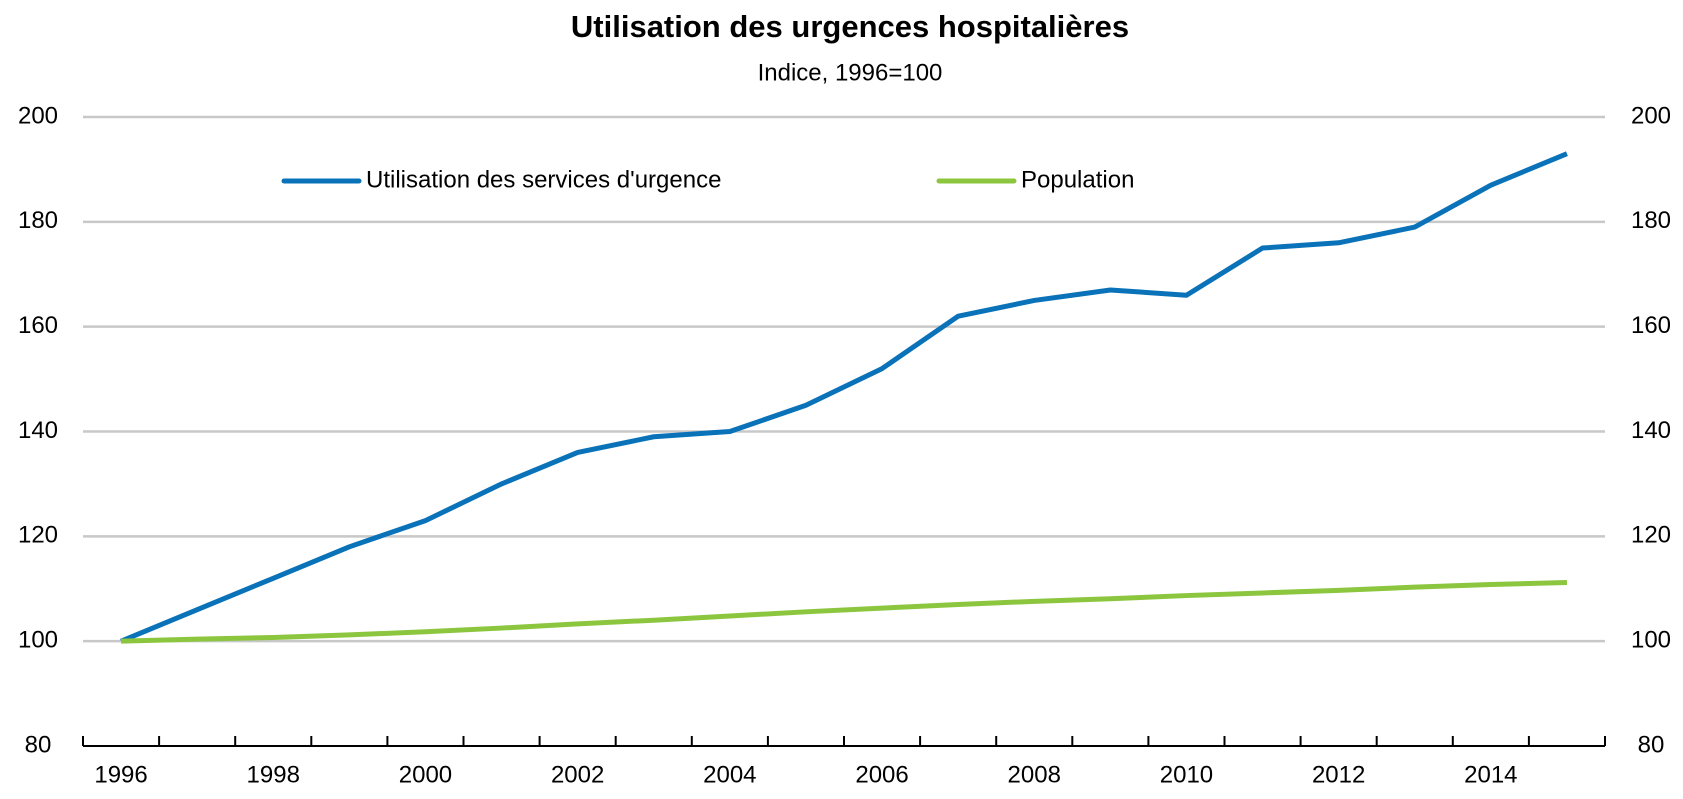 Image resolution: width=1683 pixels, height=799 pixels. What do you see at coordinates (38, 220) in the screenshot?
I see `y-tick-label: 180` at bounding box center [38, 220].